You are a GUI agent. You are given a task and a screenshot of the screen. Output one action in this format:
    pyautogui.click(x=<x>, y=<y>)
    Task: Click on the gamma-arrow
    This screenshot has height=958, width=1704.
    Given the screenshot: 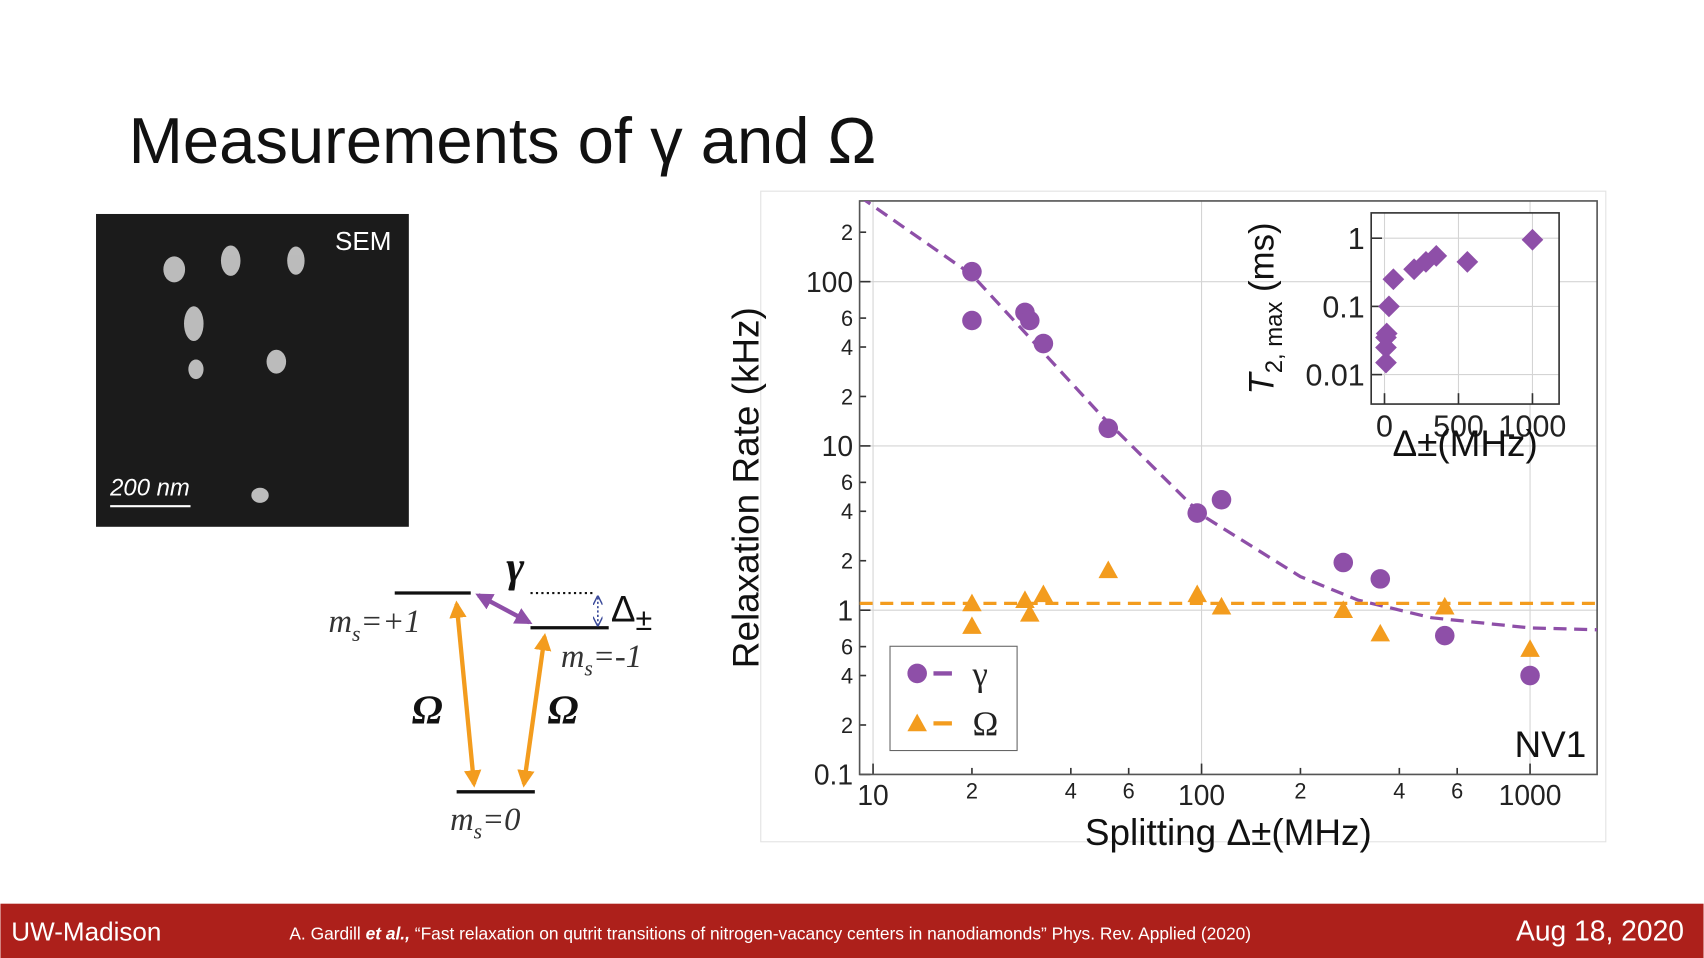 What is the action you would take?
    pyautogui.click(x=504, y=609)
    